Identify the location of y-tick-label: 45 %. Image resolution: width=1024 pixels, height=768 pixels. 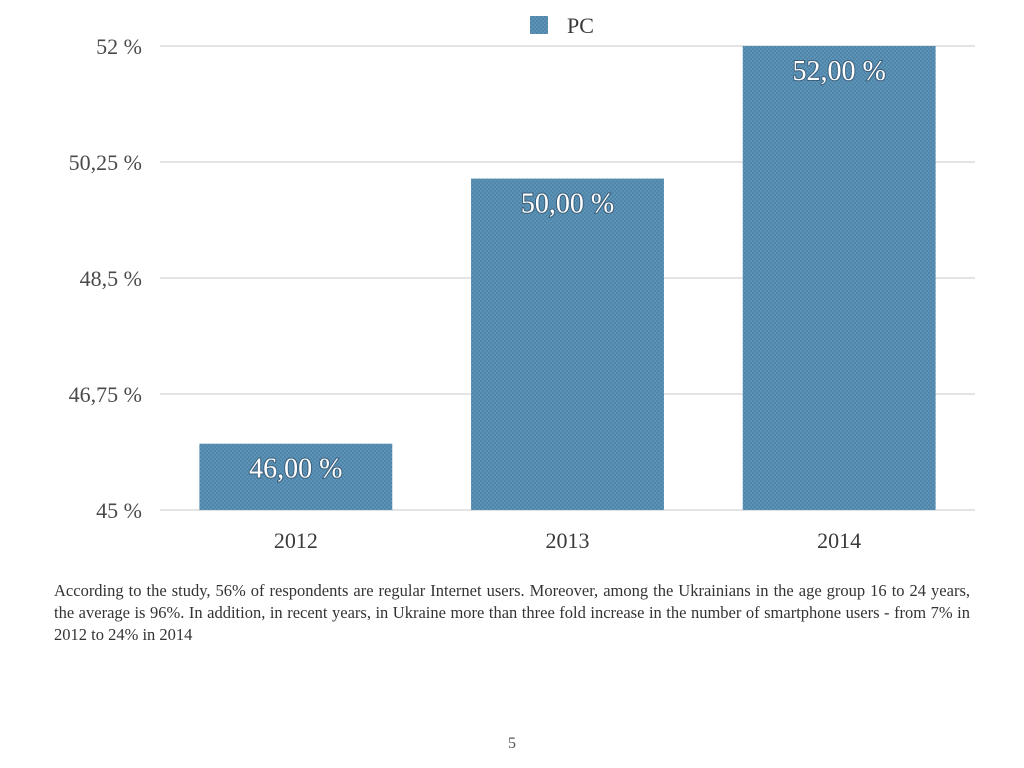
(119, 510).